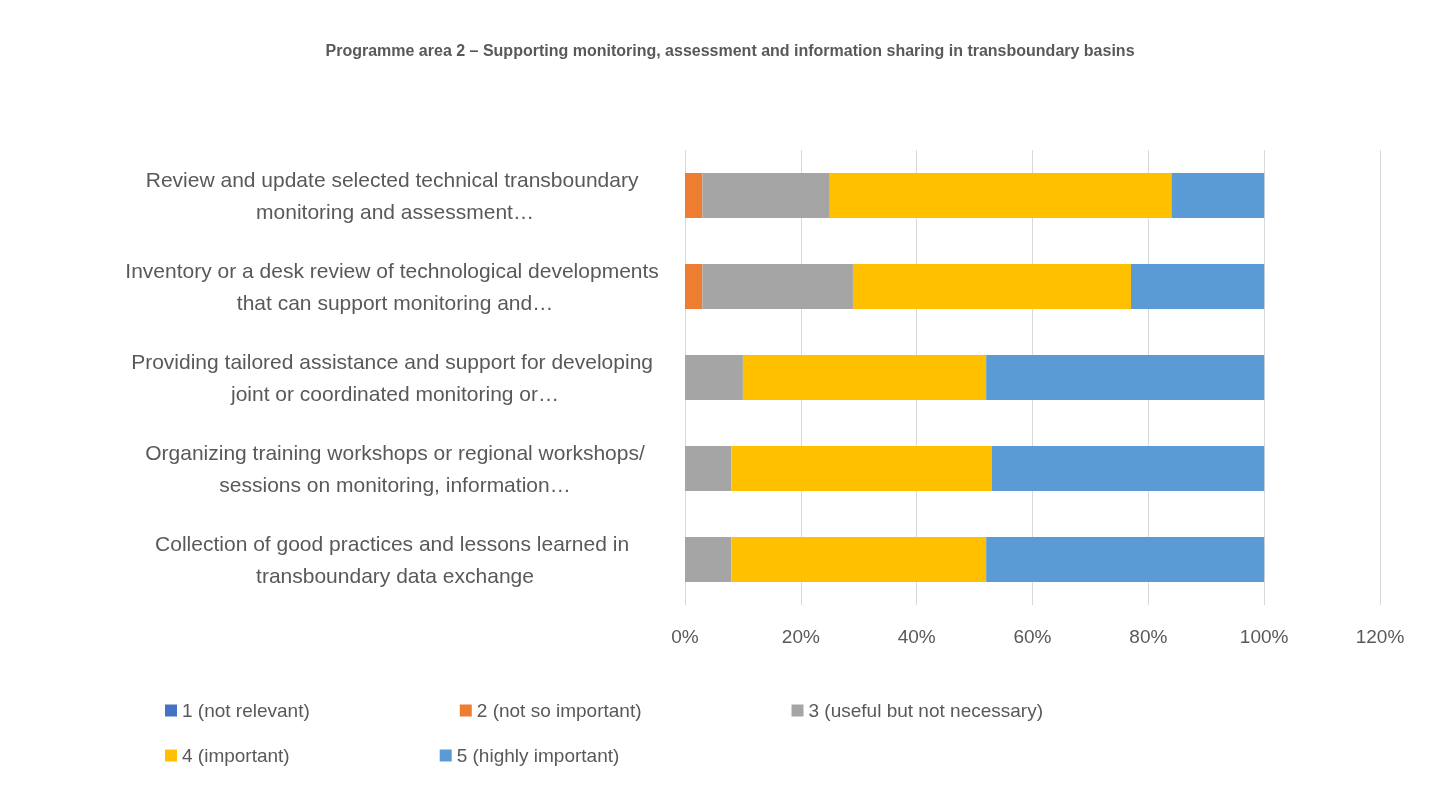 This screenshot has height=795, width=1433. What do you see at coordinates (1148, 636) in the screenshot?
I see `x-tick-label: 80%` at bounding box center [1148, 636].